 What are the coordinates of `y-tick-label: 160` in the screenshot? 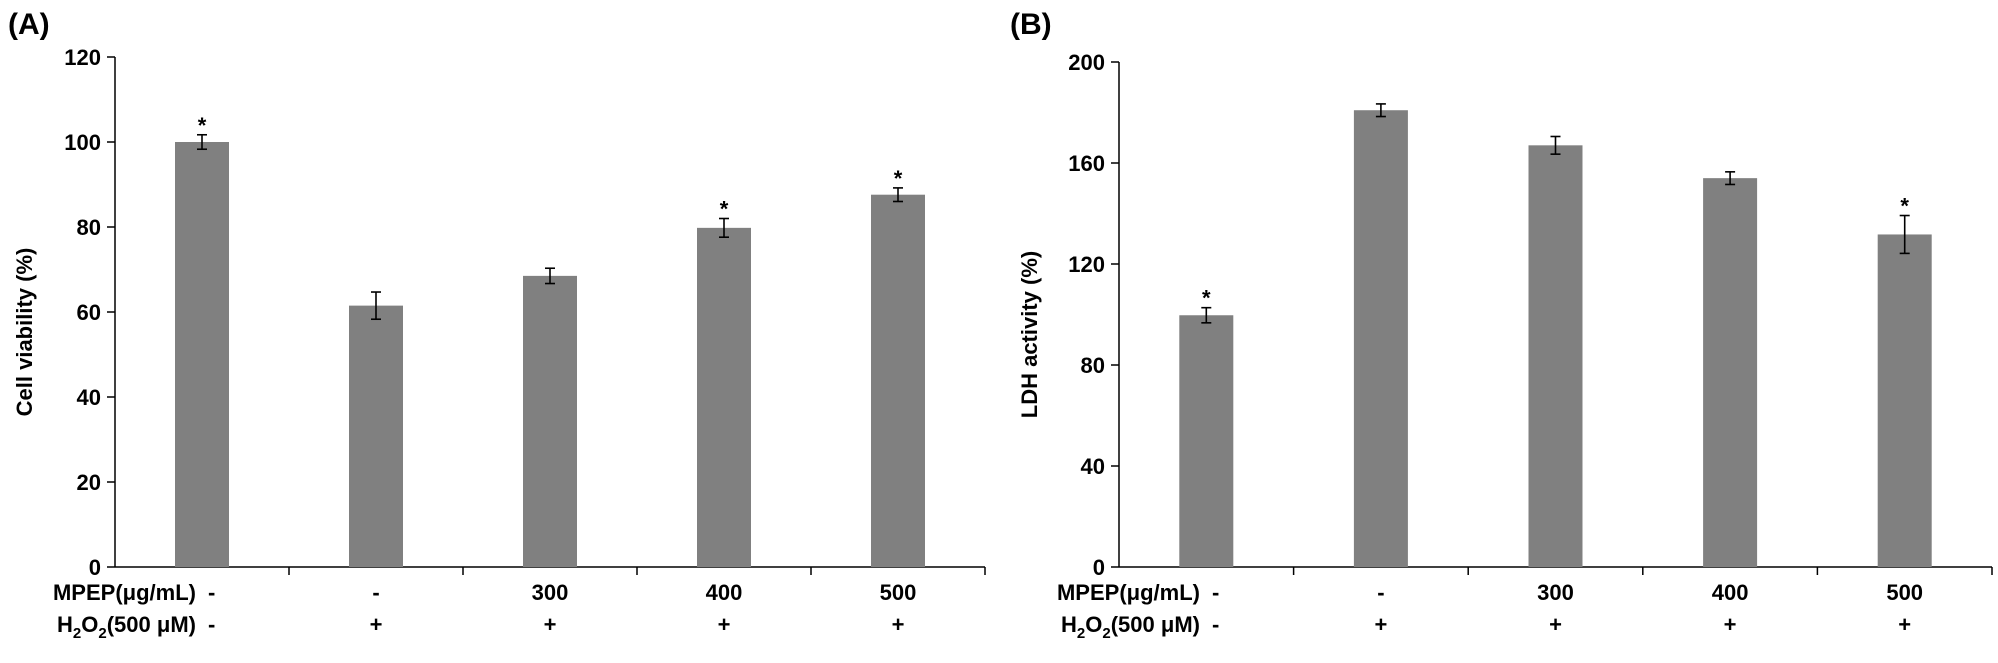 It's located at (1086, 163).